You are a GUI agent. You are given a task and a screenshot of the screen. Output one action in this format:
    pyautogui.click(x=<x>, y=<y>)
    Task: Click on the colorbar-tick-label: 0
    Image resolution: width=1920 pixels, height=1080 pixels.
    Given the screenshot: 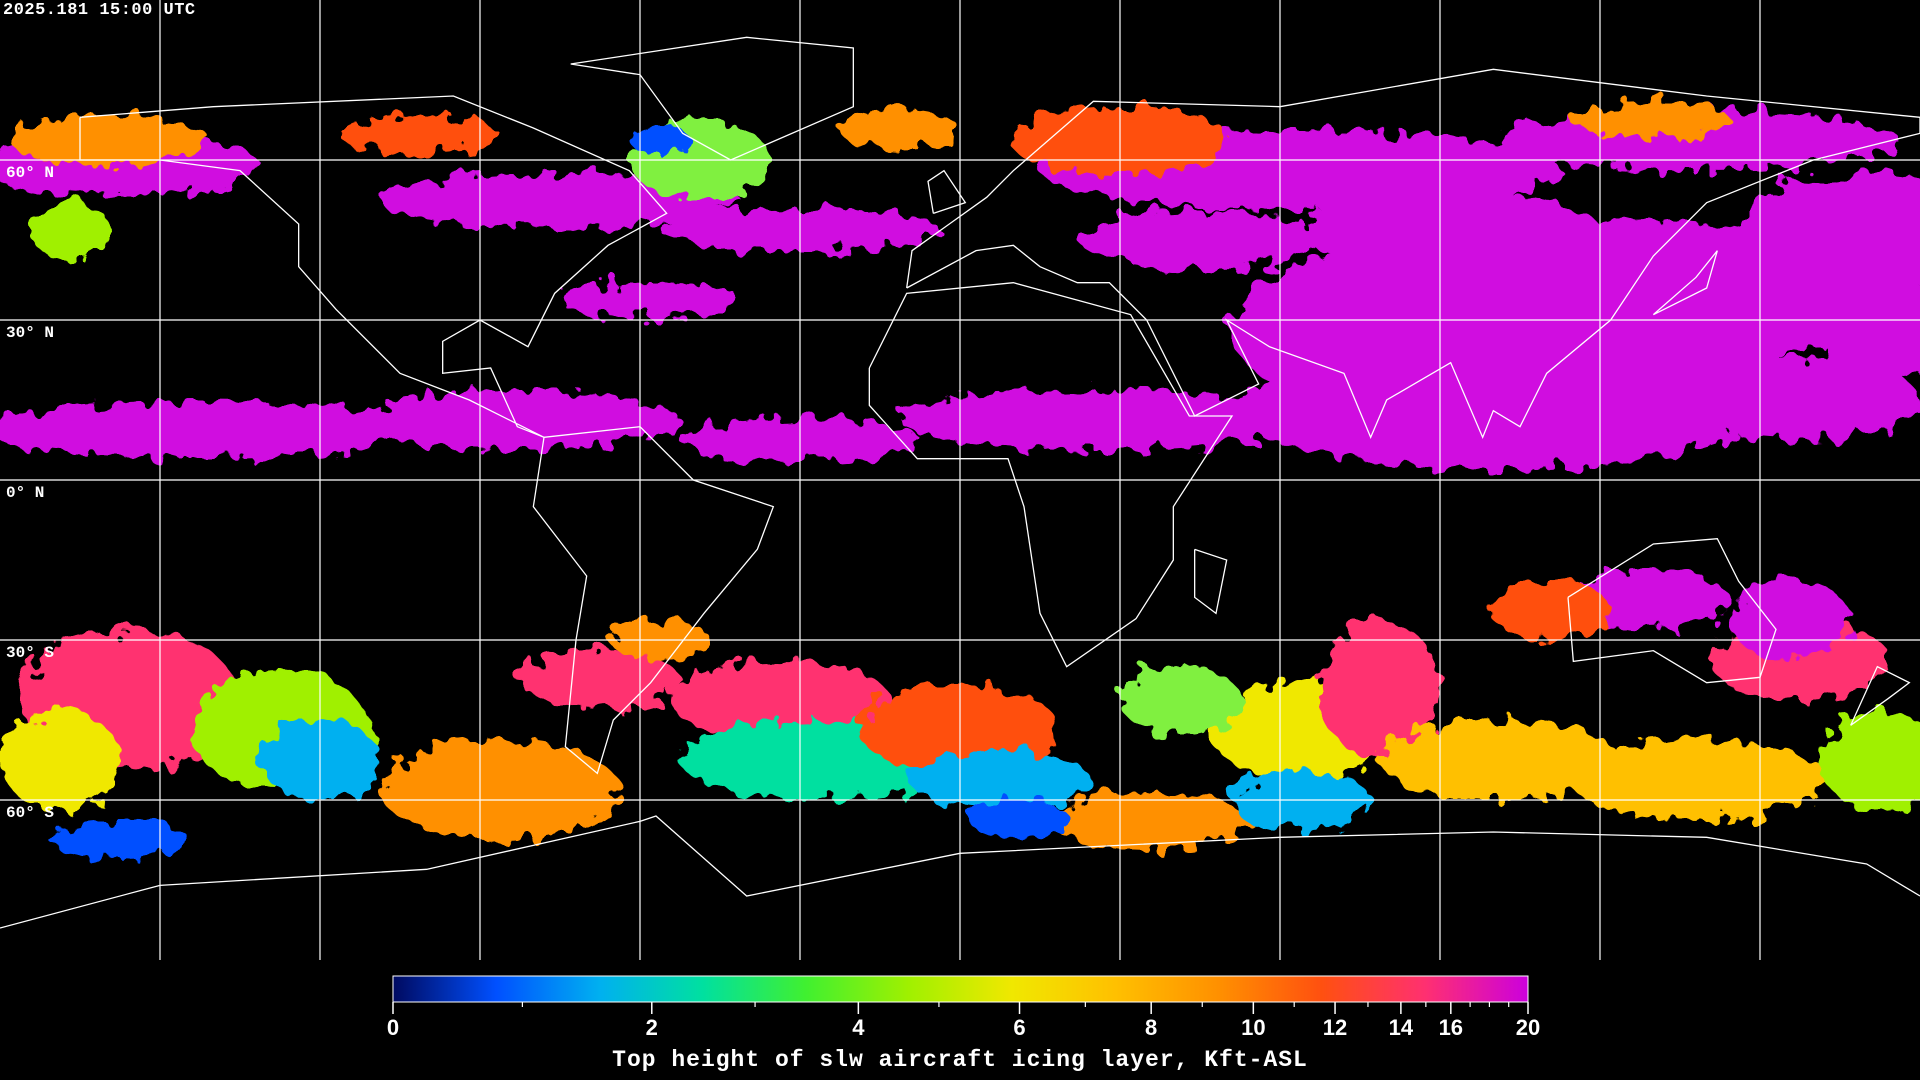 What is the action you would take?
    pyautogui.click(x=393, y=1027)
    